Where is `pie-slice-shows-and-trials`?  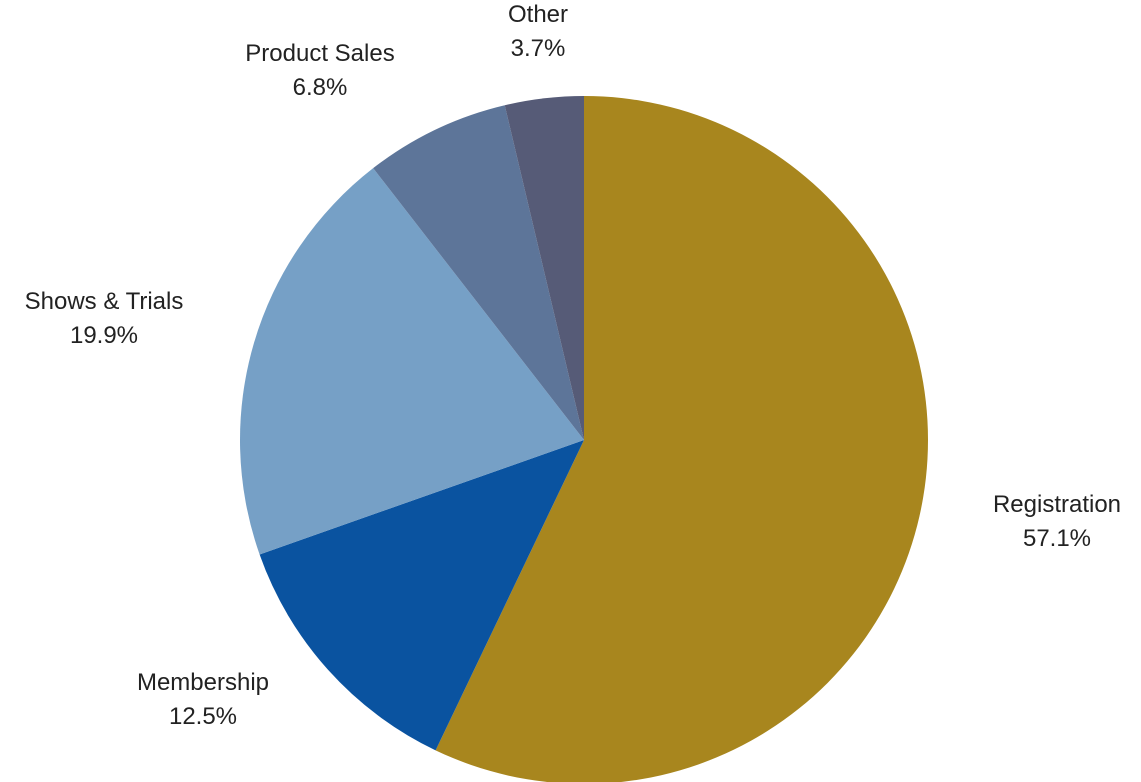 pie-slice-shows-and-trials is located at coordinates (412, 361).